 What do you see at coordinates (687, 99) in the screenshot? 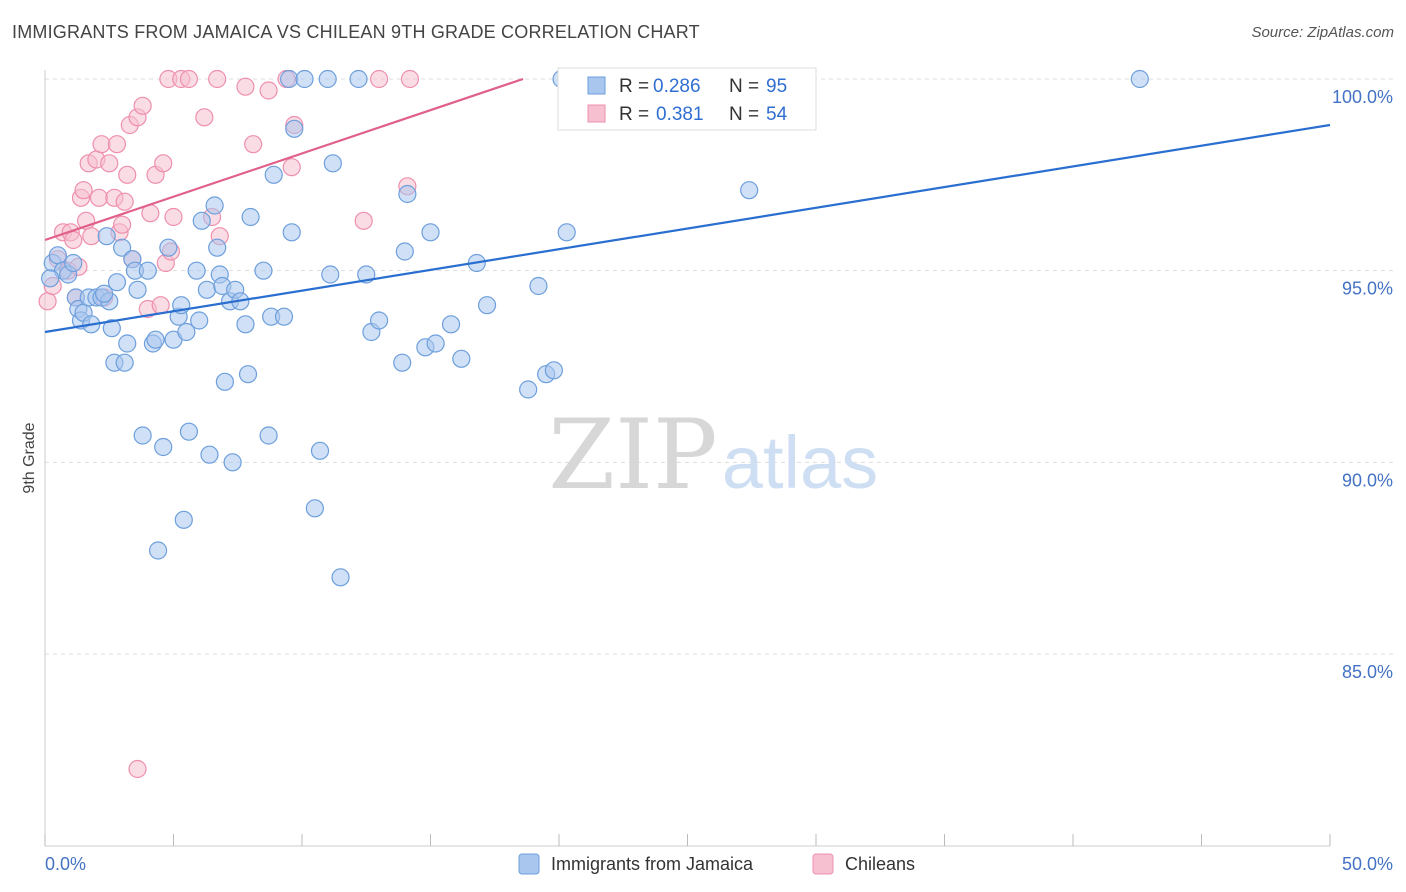
I see `legend: R = 0.286 N = 95 R = 0.381 N = 54` at bounding box center [687, 99].